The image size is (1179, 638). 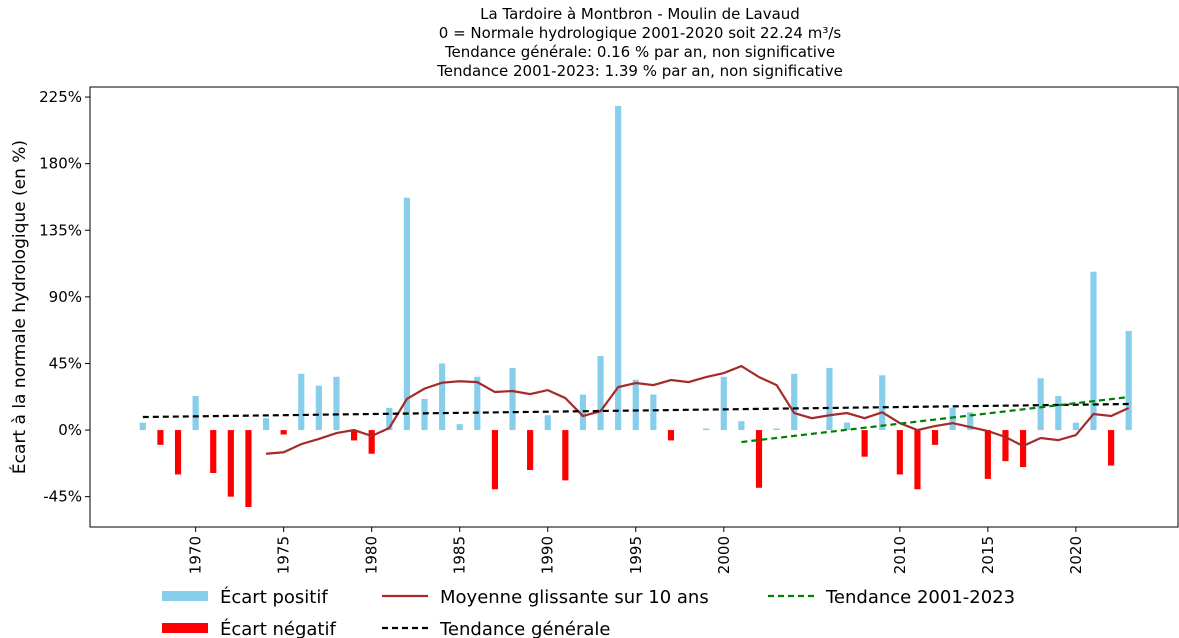 What do you see at coordinates (62, 497) in the screenshot?
I see `y-tick-label: -45%` at bounding box center [62, 497].